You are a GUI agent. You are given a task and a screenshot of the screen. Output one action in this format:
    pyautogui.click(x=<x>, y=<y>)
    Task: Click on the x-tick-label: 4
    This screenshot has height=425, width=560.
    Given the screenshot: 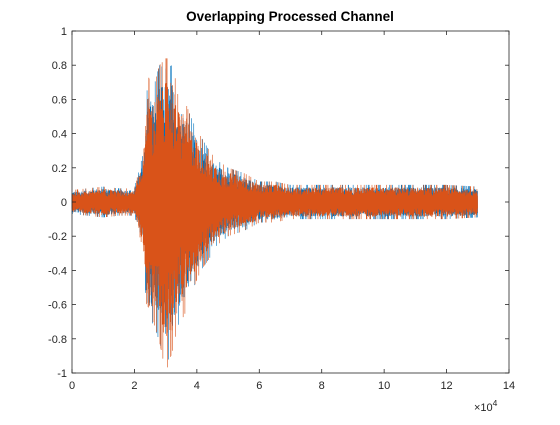 What is the action you would take?
    pyautogui.click(x=197, y=386)
    